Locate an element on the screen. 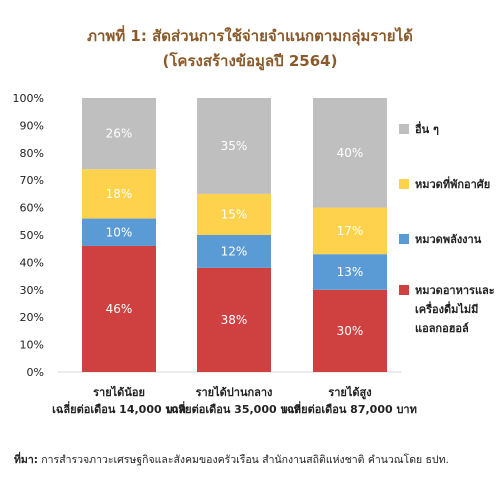  x-tick-label: รายได้น้อย is located at coordinates (119, 392).